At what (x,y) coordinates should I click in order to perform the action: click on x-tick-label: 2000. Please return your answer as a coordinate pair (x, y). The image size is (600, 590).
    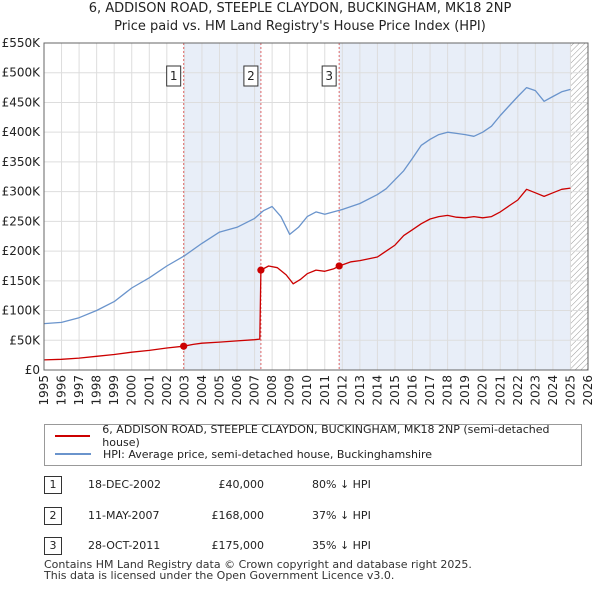
    Looking at the image, I should click on (132, 390).